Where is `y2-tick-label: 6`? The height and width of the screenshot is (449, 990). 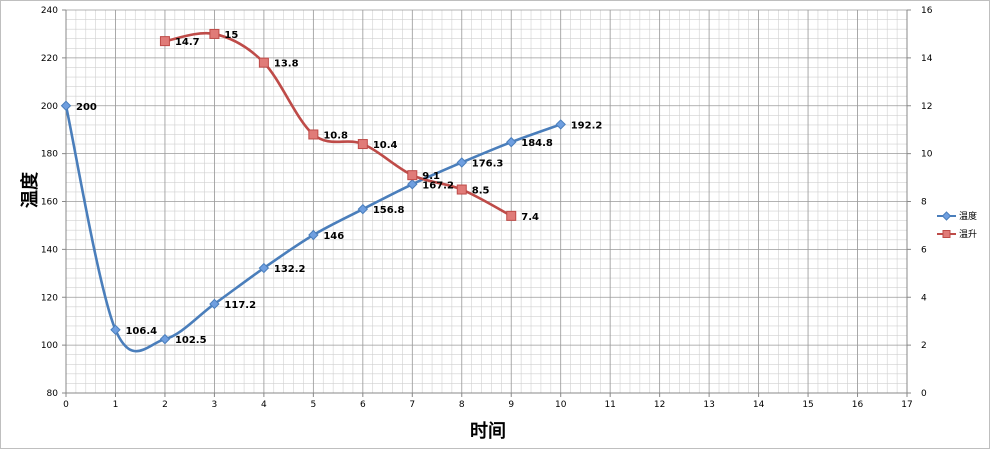 y2-tick-label: 6 is located at coordinates (924, 250).